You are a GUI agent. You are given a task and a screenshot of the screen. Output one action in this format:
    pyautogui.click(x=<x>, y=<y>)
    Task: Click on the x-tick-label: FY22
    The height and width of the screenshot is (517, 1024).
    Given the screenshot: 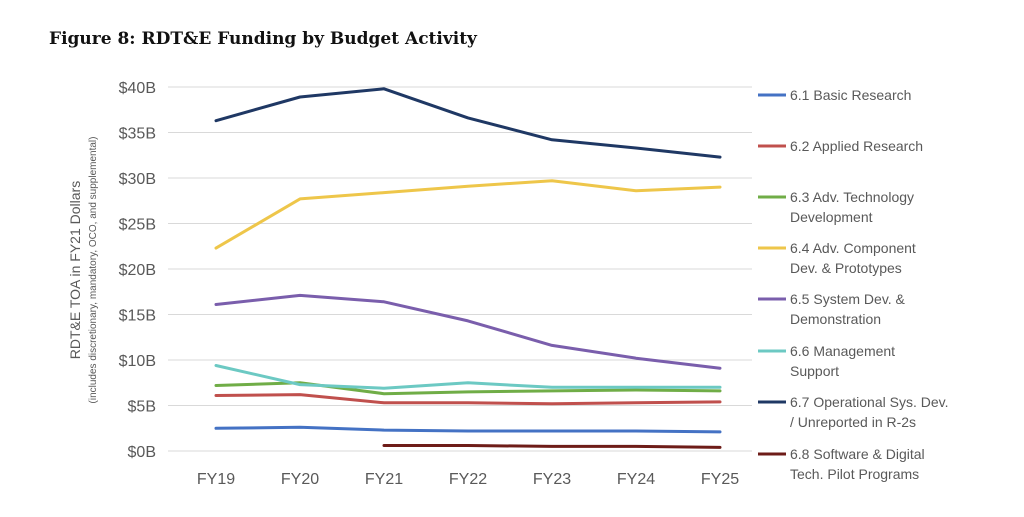 What is the action you would take?
    pyautogui.click(x=468, y=479)
    